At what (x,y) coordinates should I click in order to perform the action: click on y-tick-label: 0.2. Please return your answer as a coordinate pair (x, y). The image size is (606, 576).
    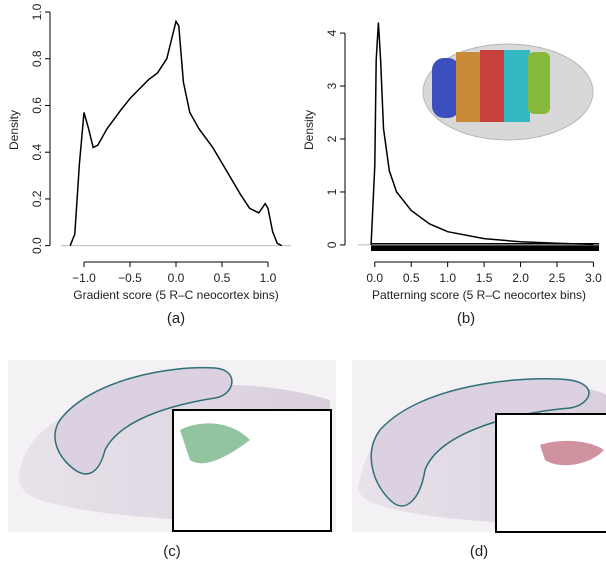
    Looking at the image, I should click on (37, 198).